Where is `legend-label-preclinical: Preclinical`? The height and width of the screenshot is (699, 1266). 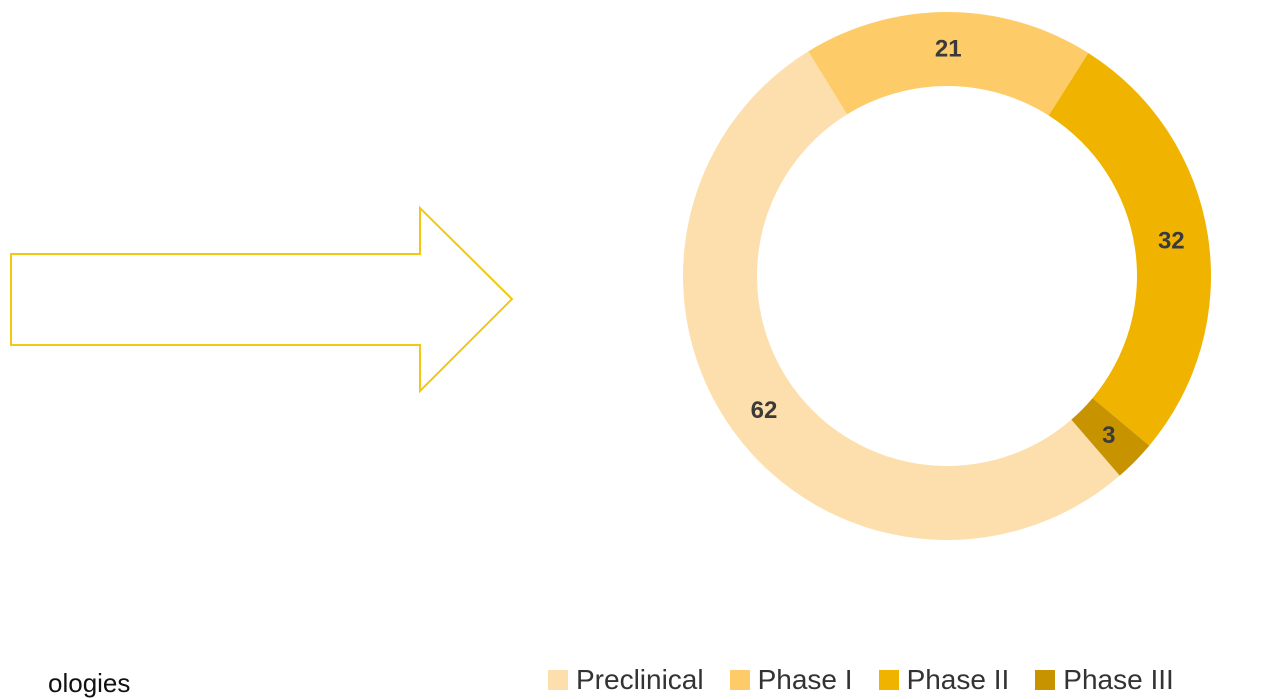
legend-label-preclinical: Preclinical is located at coordinates (640, 679).